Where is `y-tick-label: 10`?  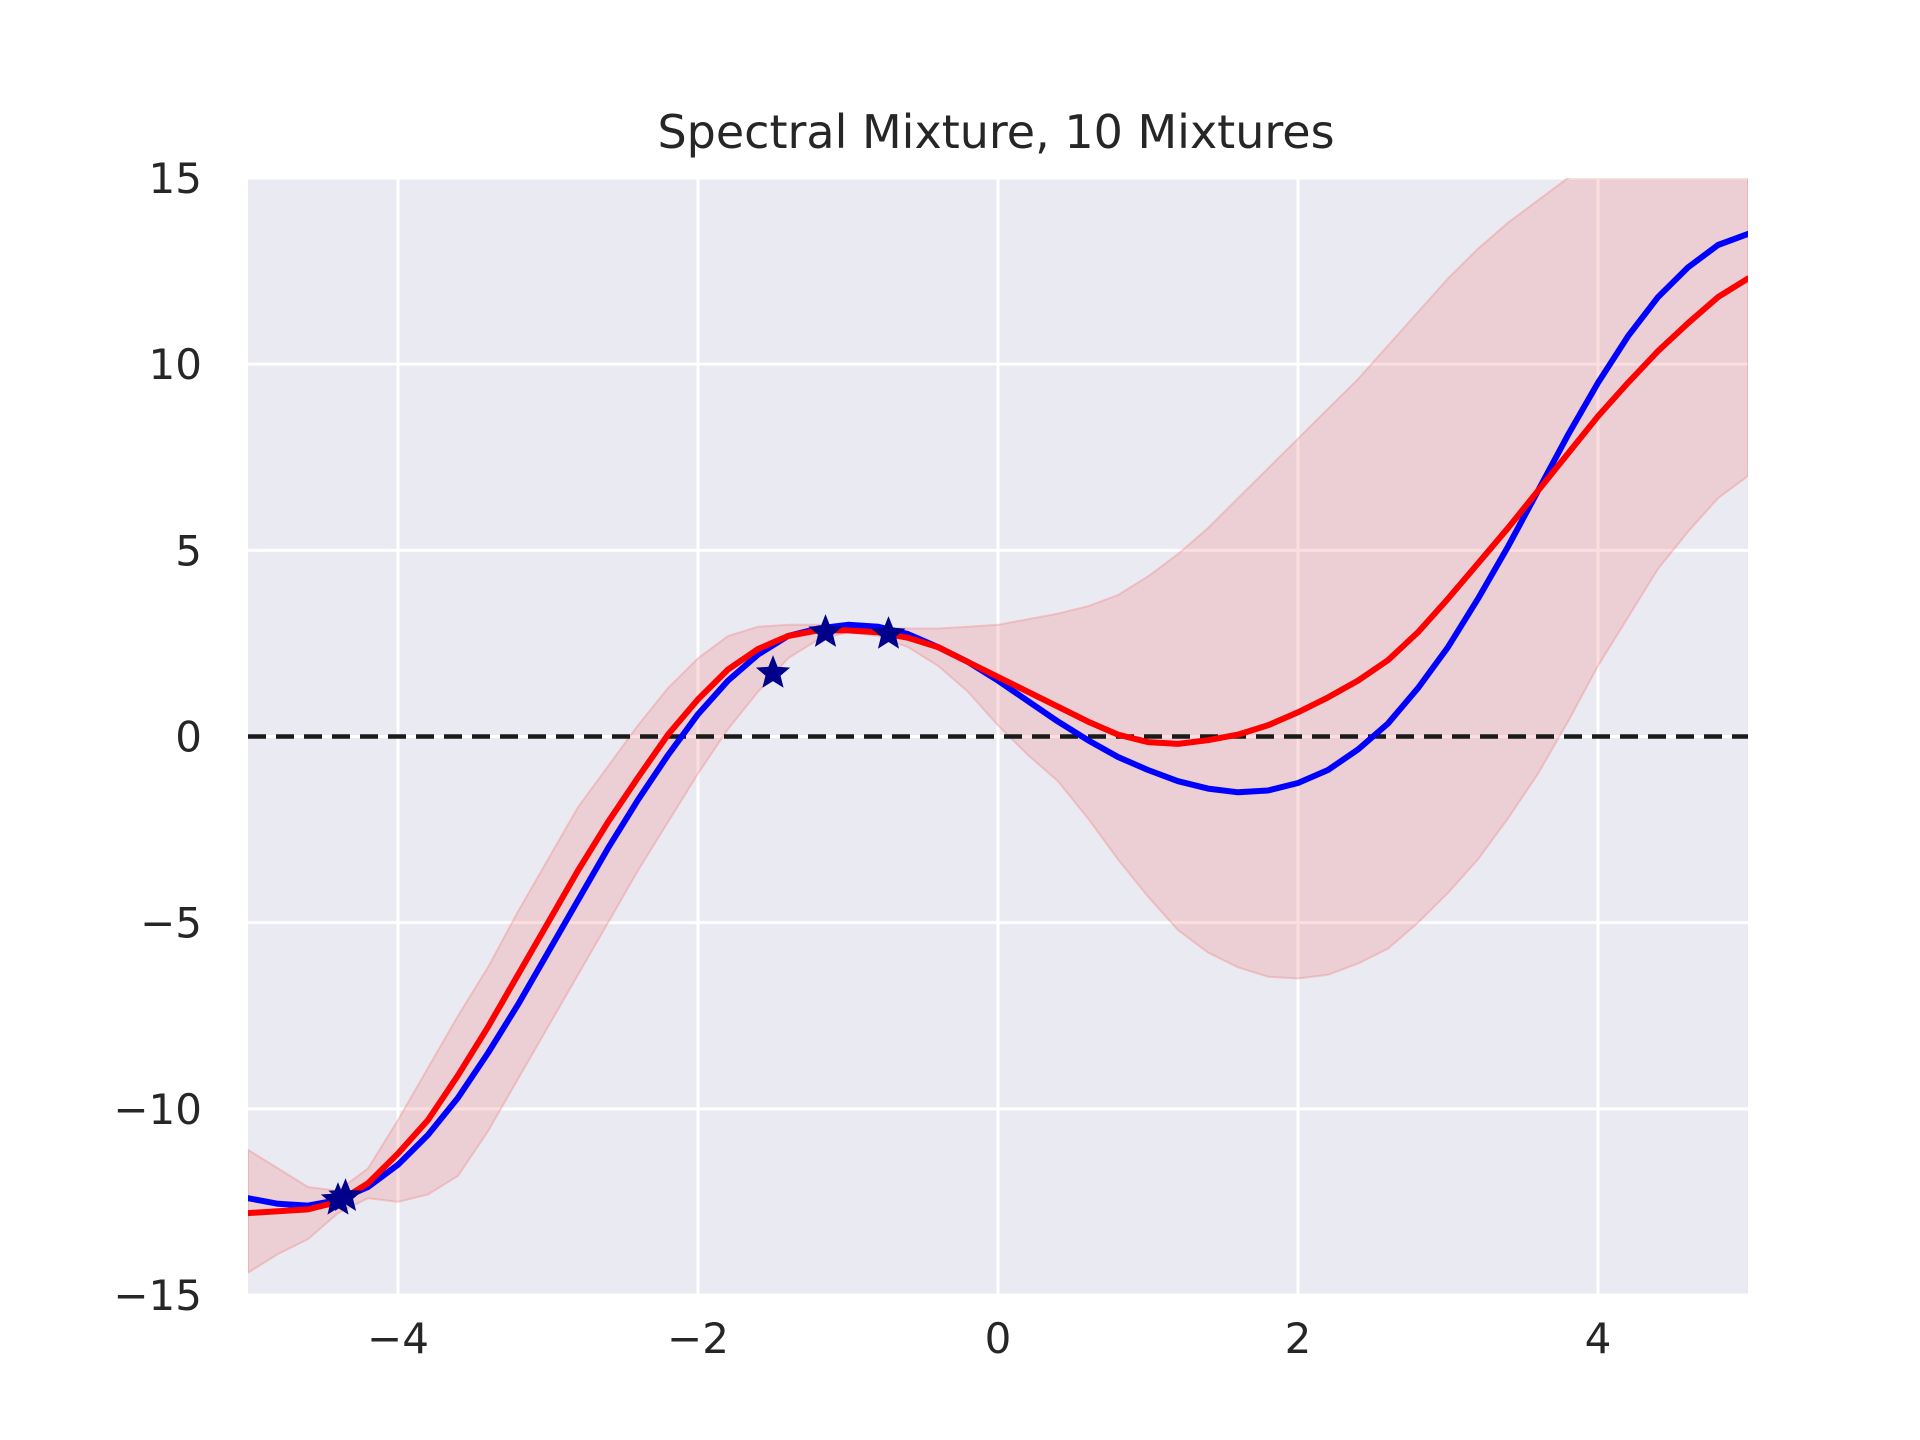
y-tick-label: 10 is located at coordinates (175, 364).